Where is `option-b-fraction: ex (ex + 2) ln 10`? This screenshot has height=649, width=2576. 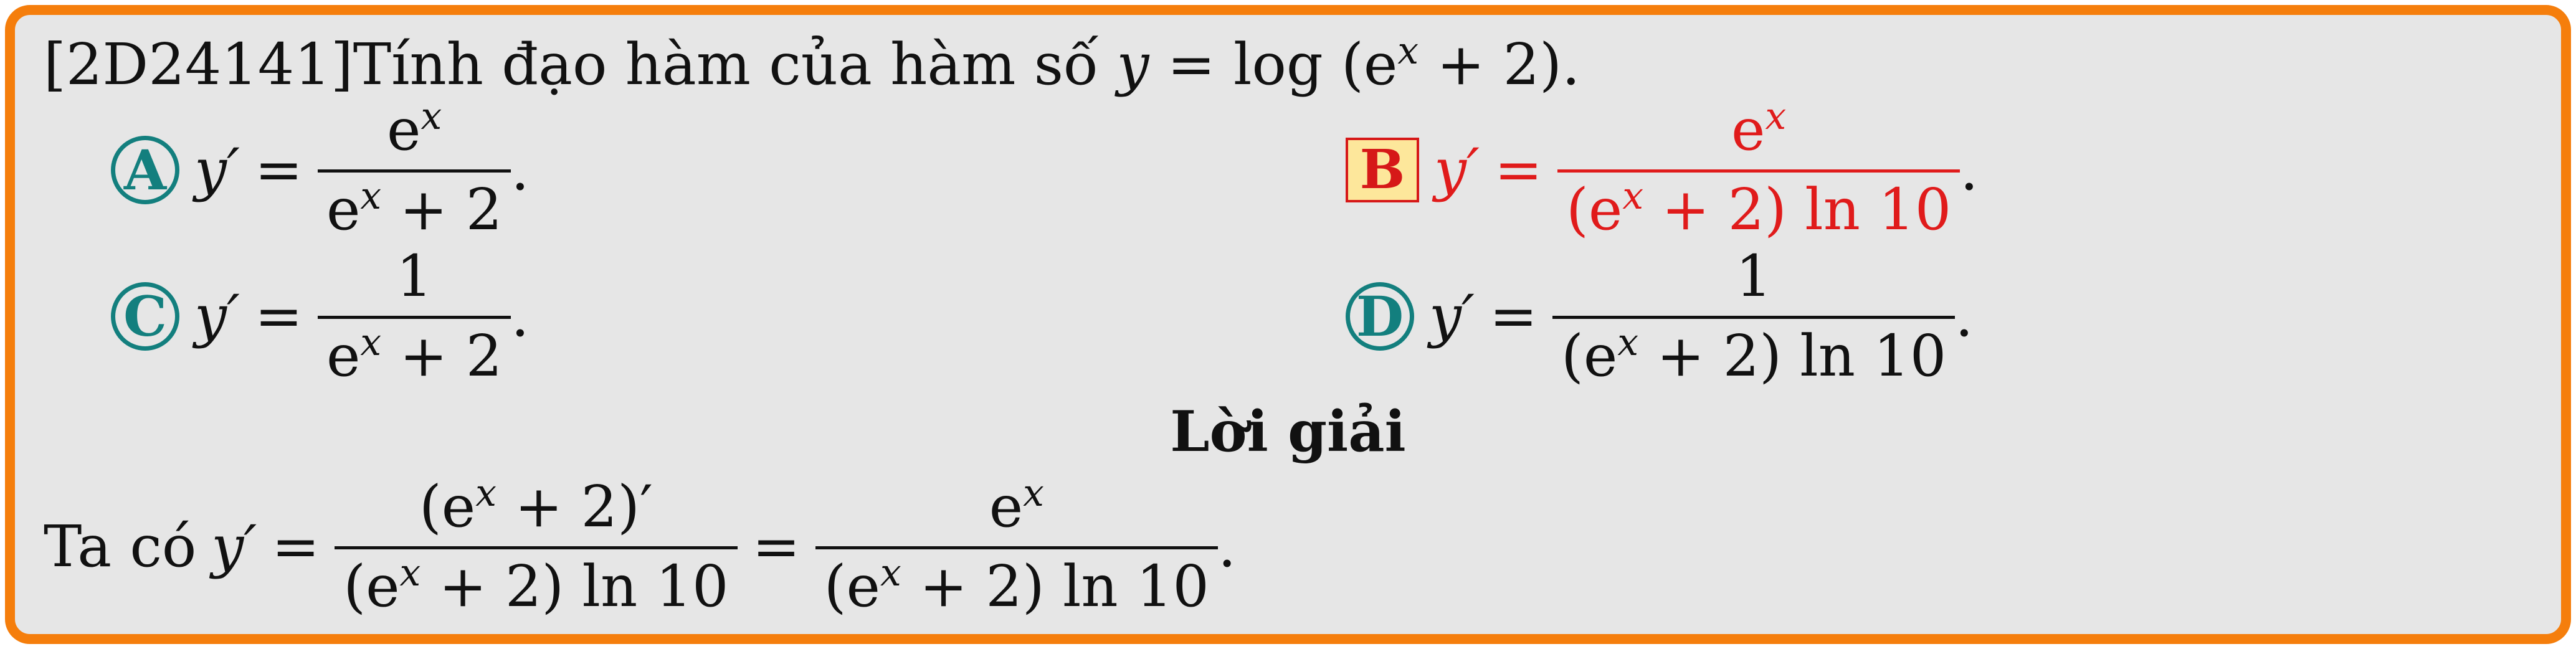
option-b-fraction: ex (ex + 2) ln 10 is located at coordinates (1759, 169).